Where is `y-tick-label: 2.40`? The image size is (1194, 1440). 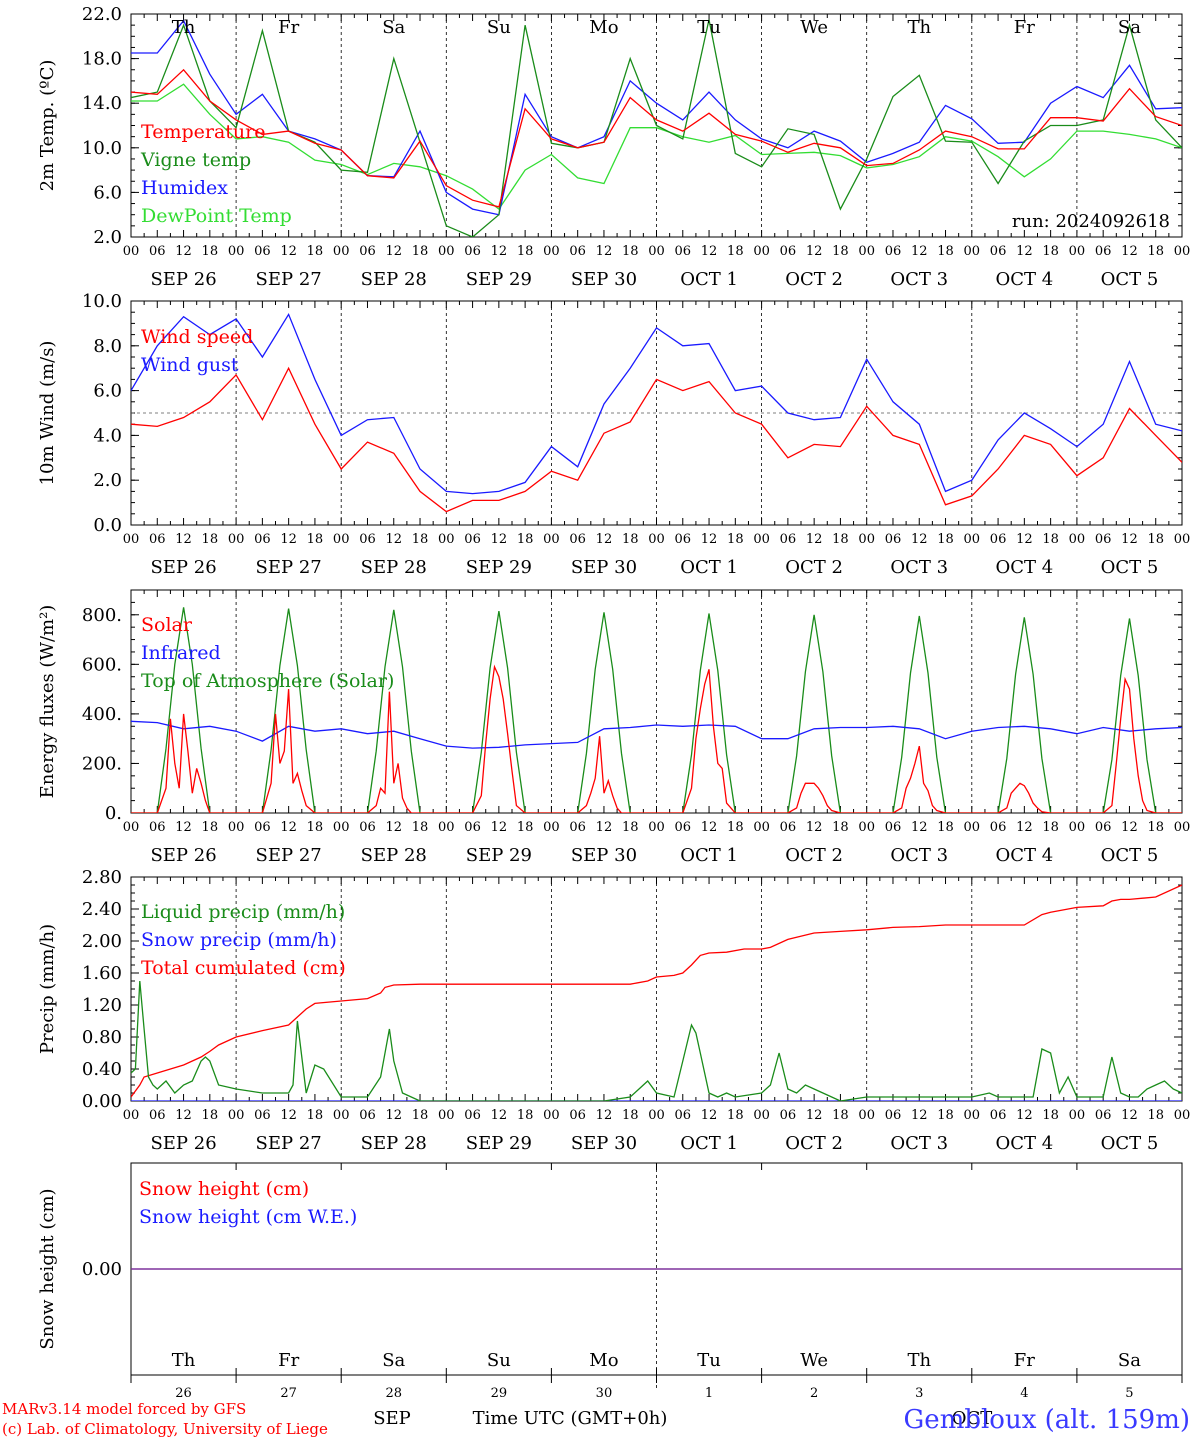 y-tick-label: 2.40 is located at coordinates (102, 909).